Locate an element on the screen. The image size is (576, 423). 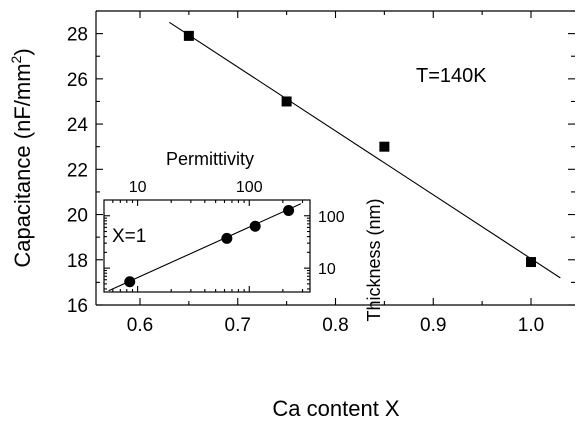
inset-x-ticks: 10 100 is located at coordinates (208, 235).